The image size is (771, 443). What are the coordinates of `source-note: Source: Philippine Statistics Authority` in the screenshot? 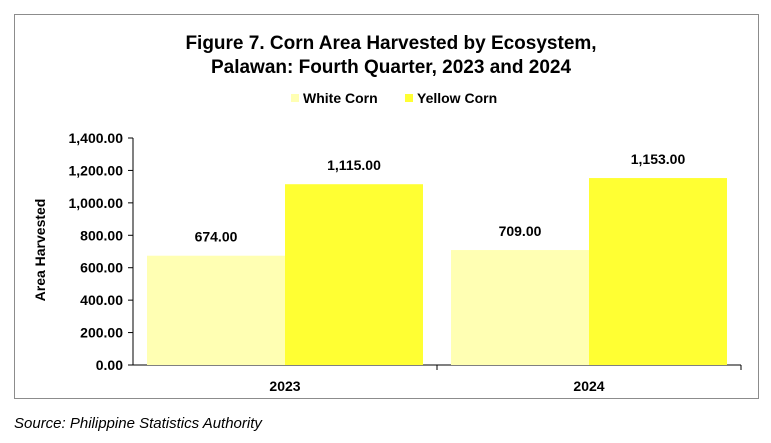 It's located at (138, 423).